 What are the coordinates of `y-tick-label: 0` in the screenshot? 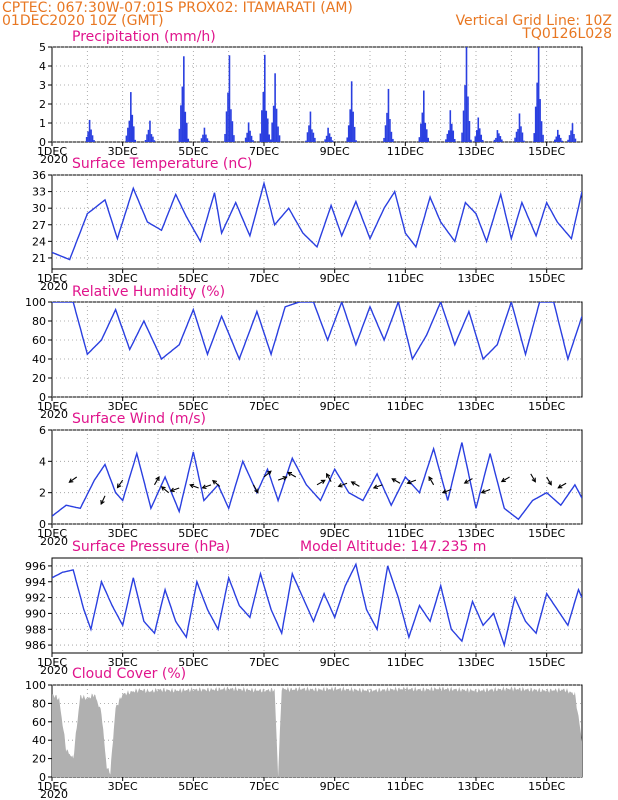 It's located at (42, 777).